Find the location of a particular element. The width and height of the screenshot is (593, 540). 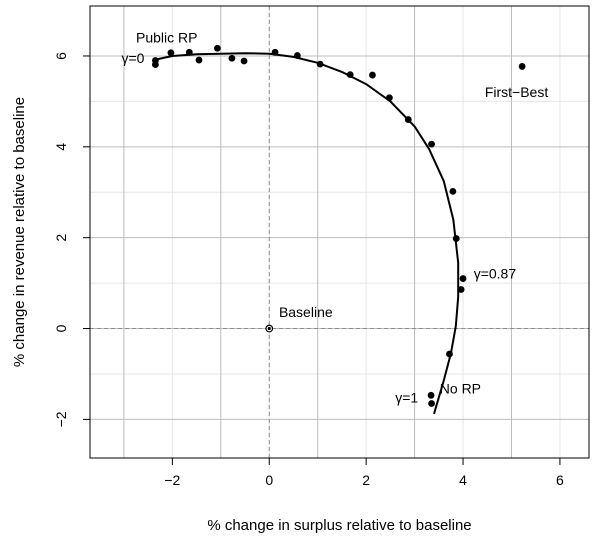

annotation-label: First−Best is located at coordinates (517, 92).